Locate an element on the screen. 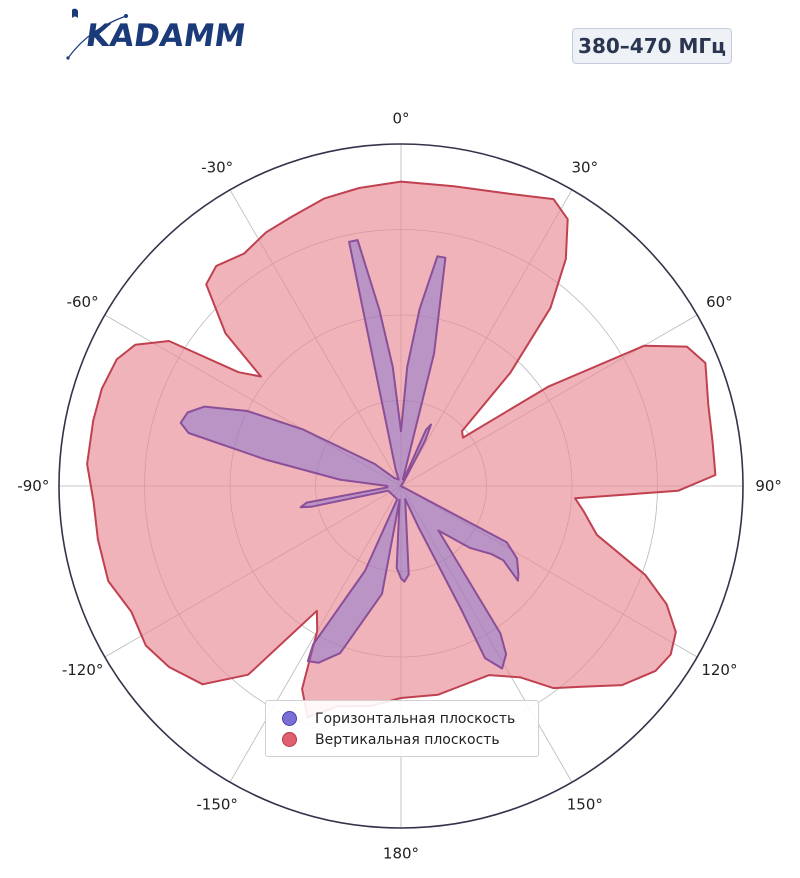  legend-marker-vertical is located at coordinates (289, 739).